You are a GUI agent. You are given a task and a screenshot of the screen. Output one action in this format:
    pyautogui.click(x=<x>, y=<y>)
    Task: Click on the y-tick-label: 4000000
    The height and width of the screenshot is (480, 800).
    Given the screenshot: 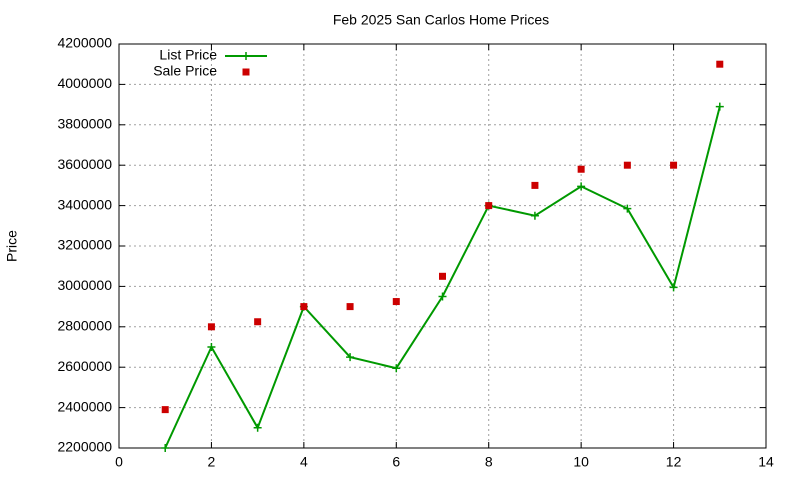 What is the action you would take?
    pyautogui.click(x=84, y=83)
    